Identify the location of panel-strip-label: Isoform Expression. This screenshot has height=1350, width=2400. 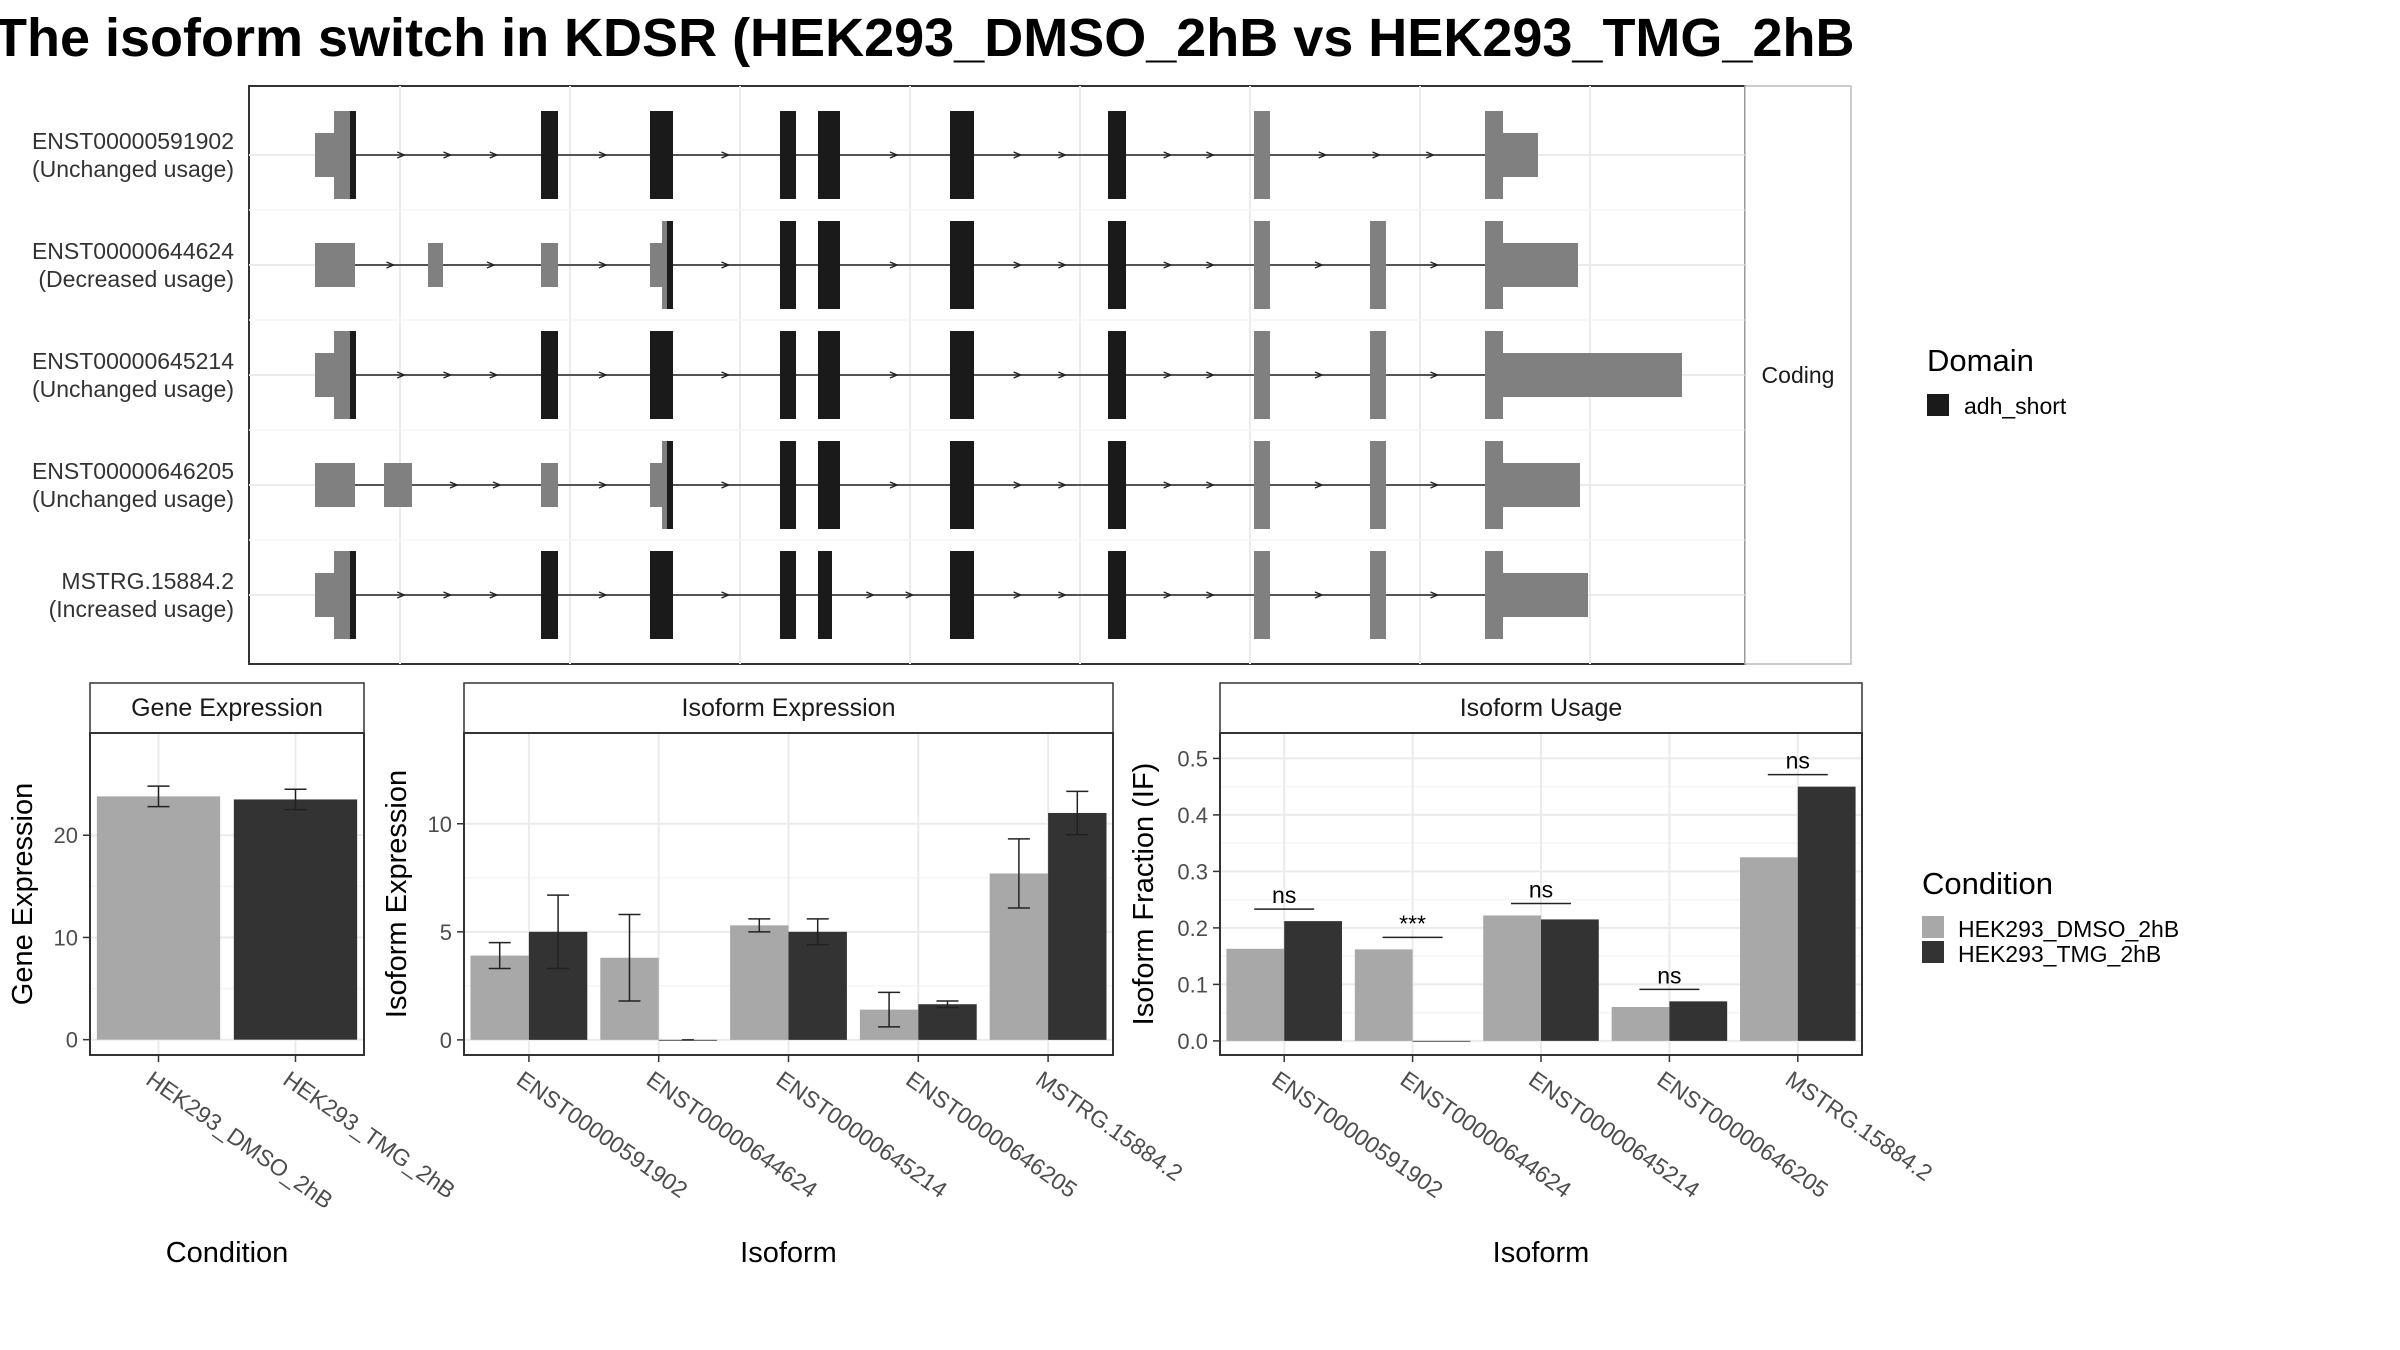
(789, 708).